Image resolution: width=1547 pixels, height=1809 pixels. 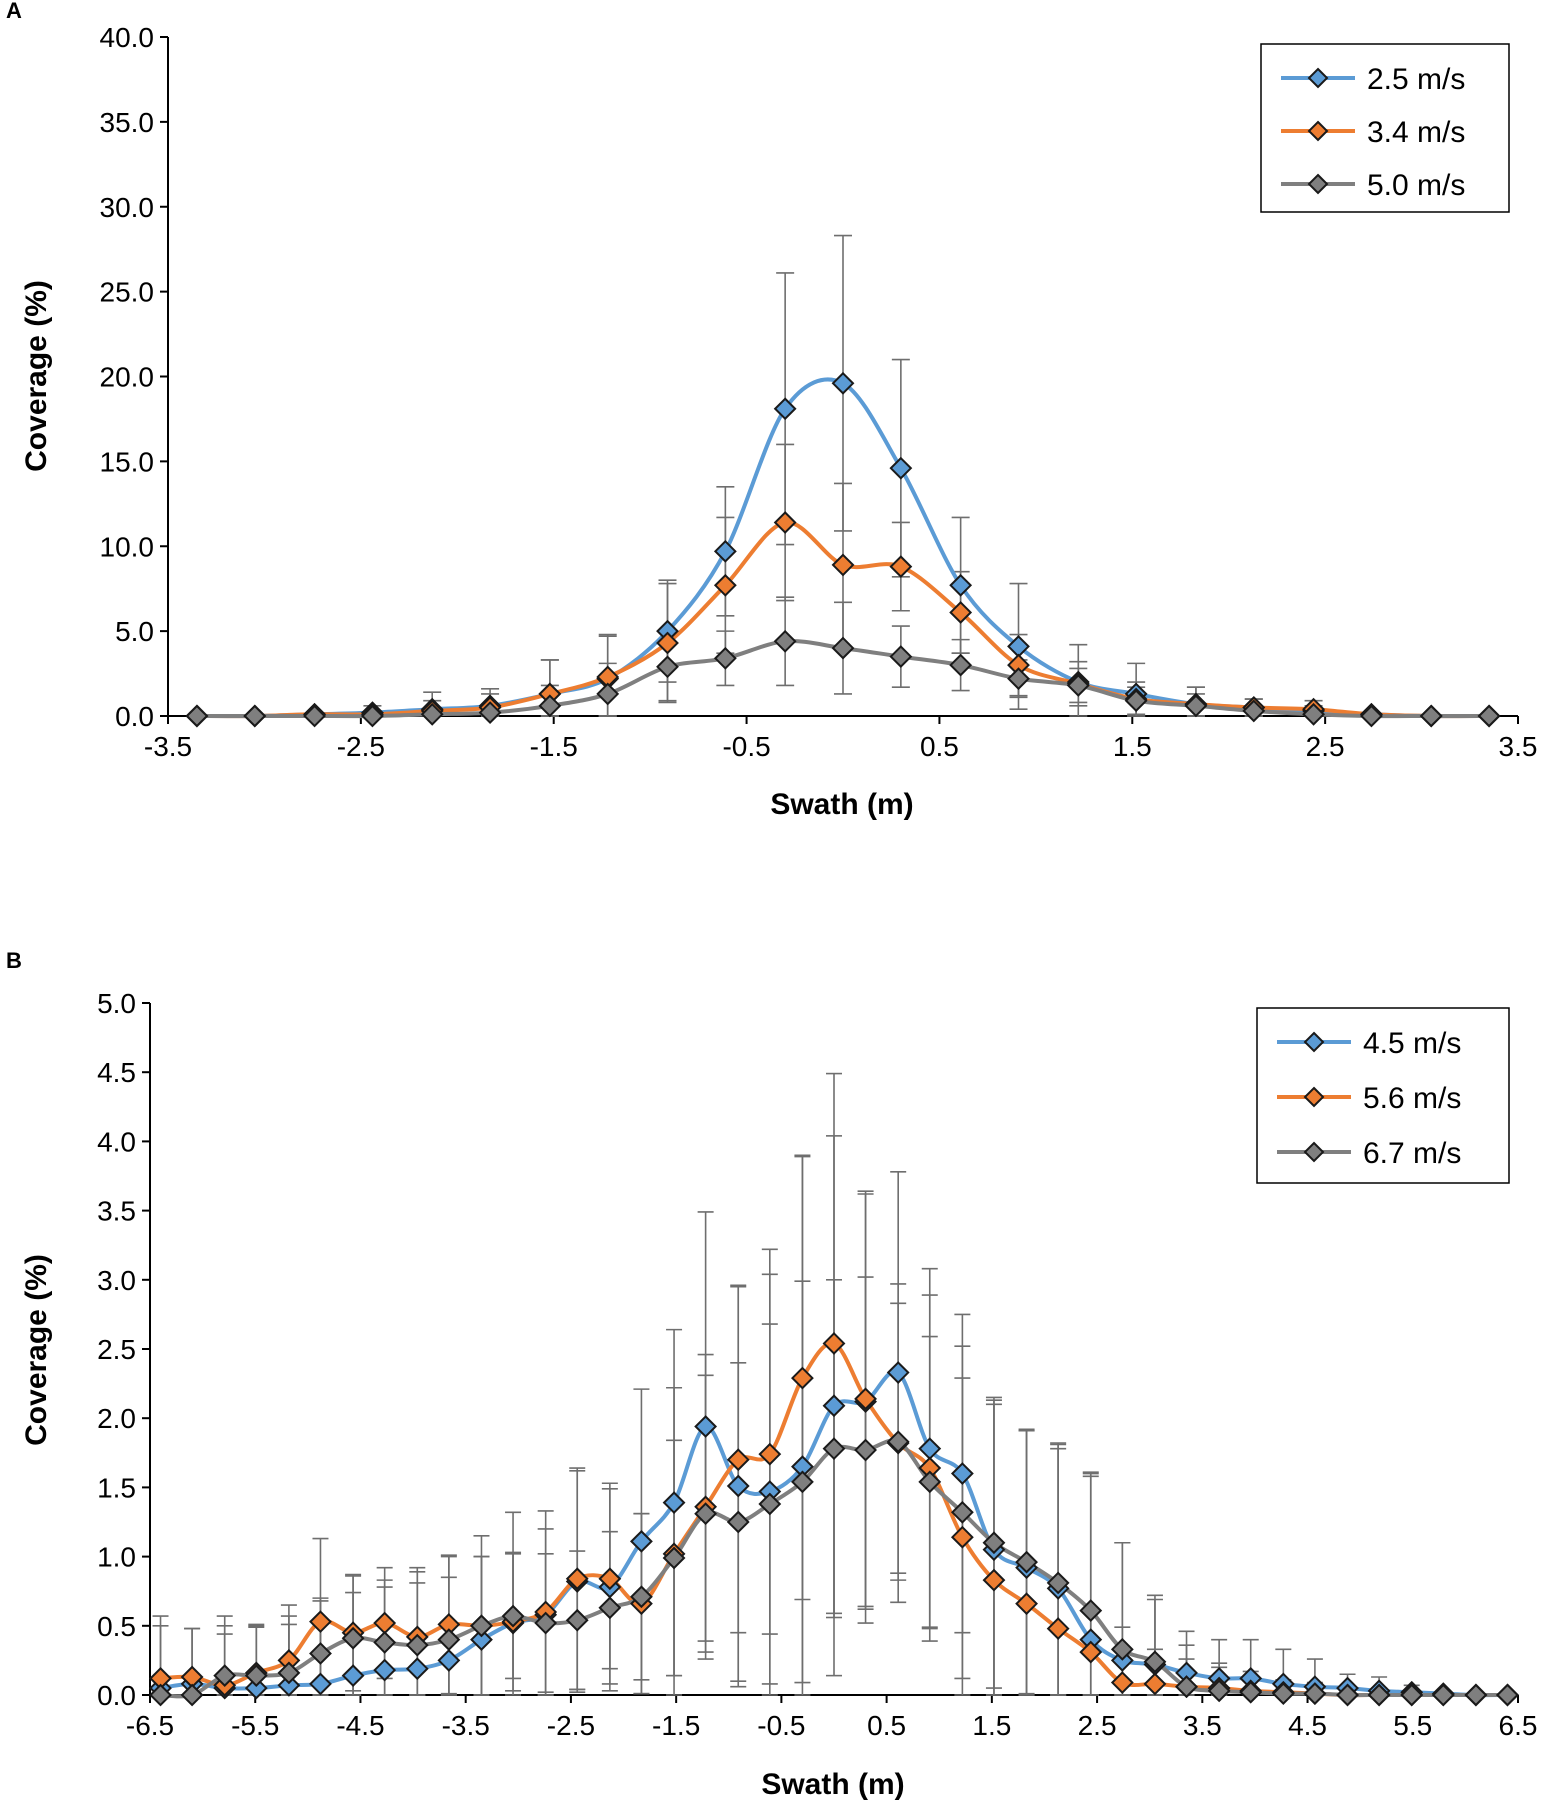 What do you see at coordinates (116, 1003) in the screenshot?
I see `panel-b-y-tick-label: 5.0` at bounding box center [116, 1003].